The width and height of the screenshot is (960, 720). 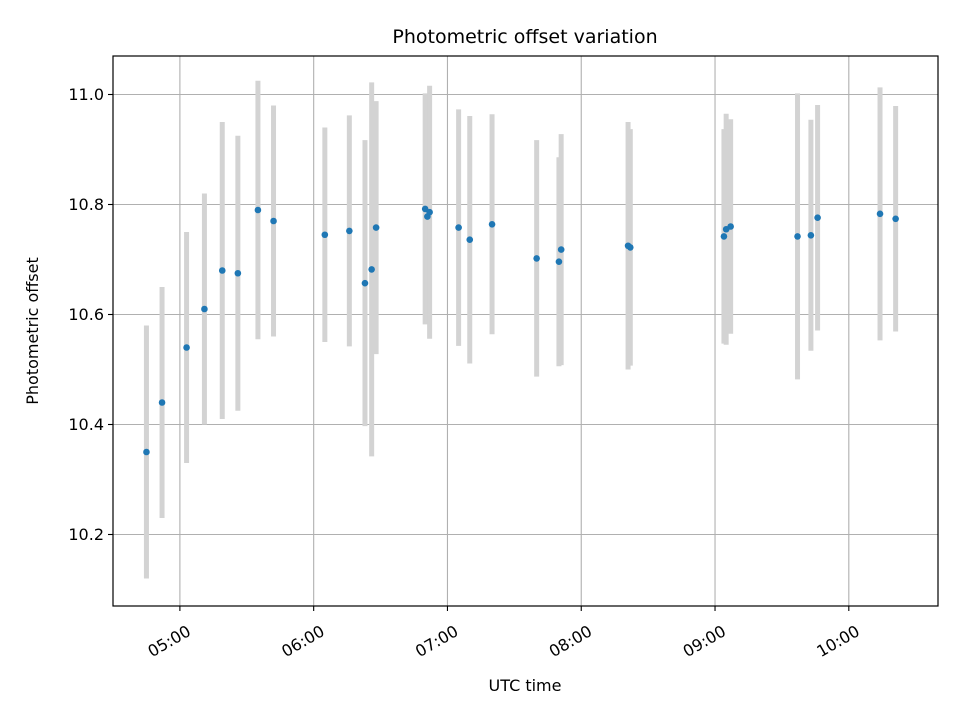 What do you see at coordinates (524, 37) in the screenshot?
I see `chart-title: Photometric offset variation` at bounding box center [524, 37].